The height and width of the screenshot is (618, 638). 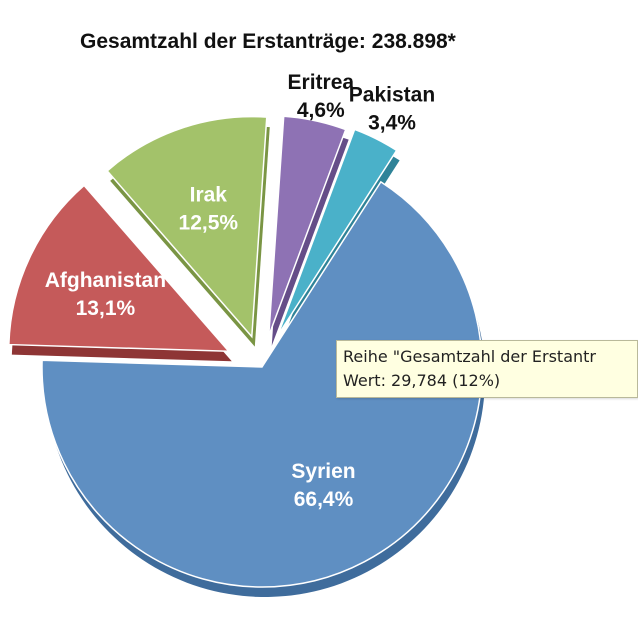 I want to click on pie-label-name: Afghanistan, so click(x=105, y=280).